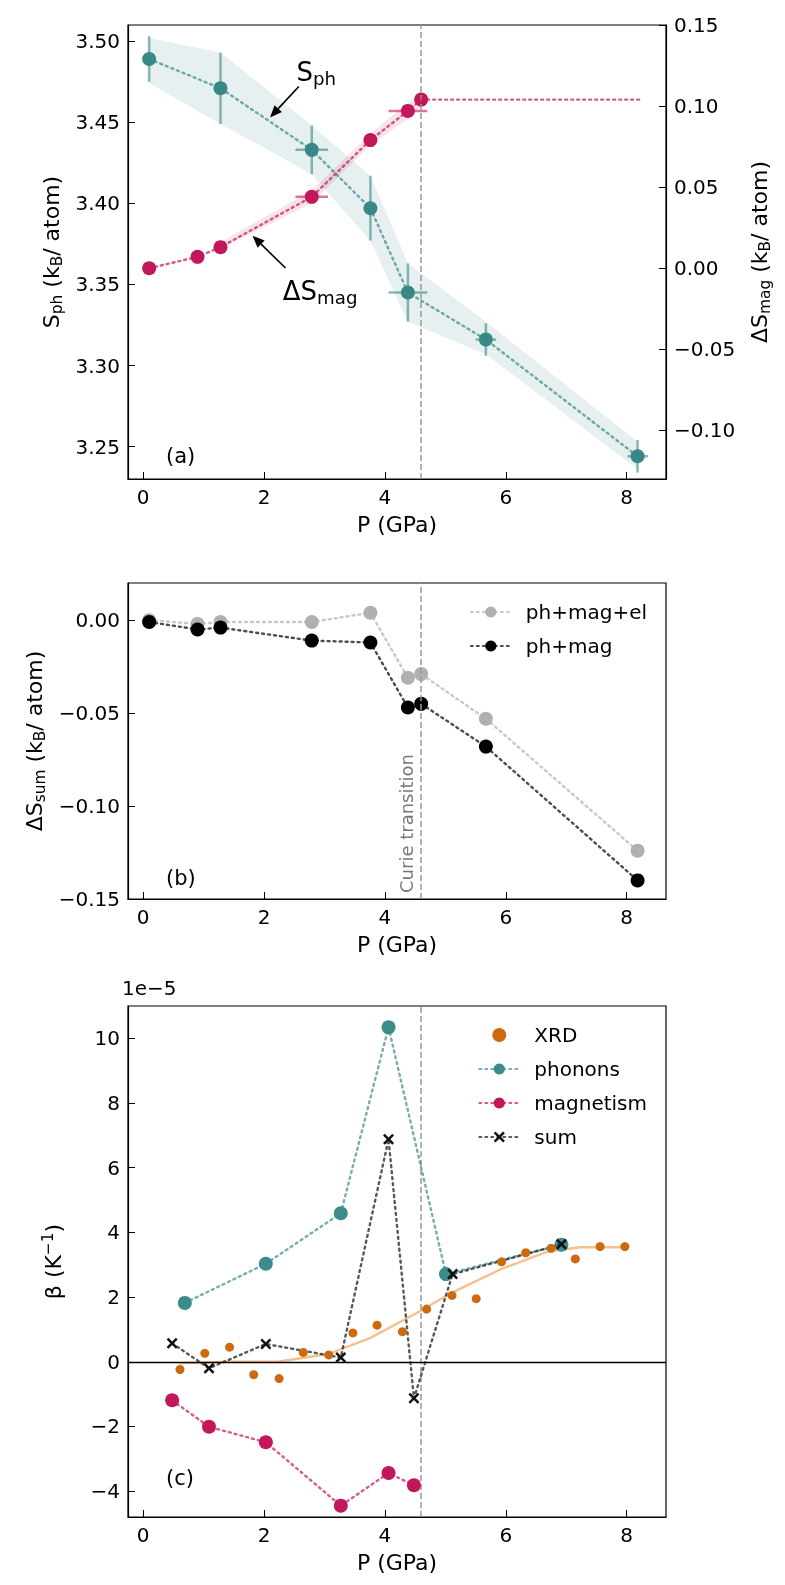 Image resolution: width=785 pixels, height=1585 pixels. Describe the element at coordinates (97, 446) in the screenshot. I see `y-tick-label: 3.25` at that location.